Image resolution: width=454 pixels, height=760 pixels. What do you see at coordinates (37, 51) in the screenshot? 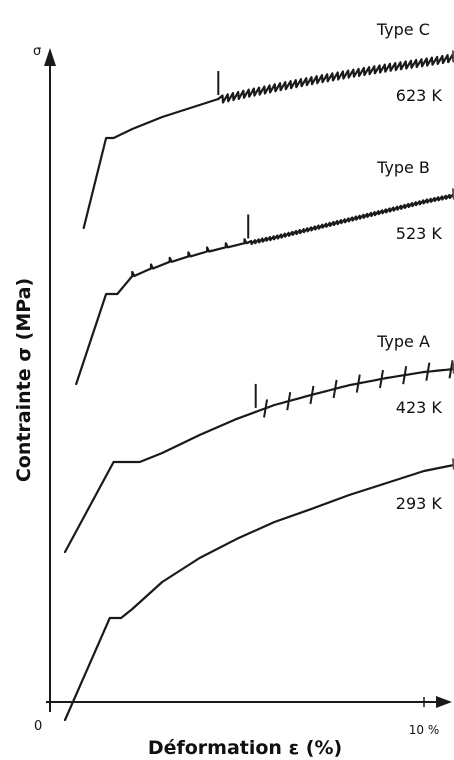
I see `y-axis-symbol: σ` at bounding box center [37, 51].